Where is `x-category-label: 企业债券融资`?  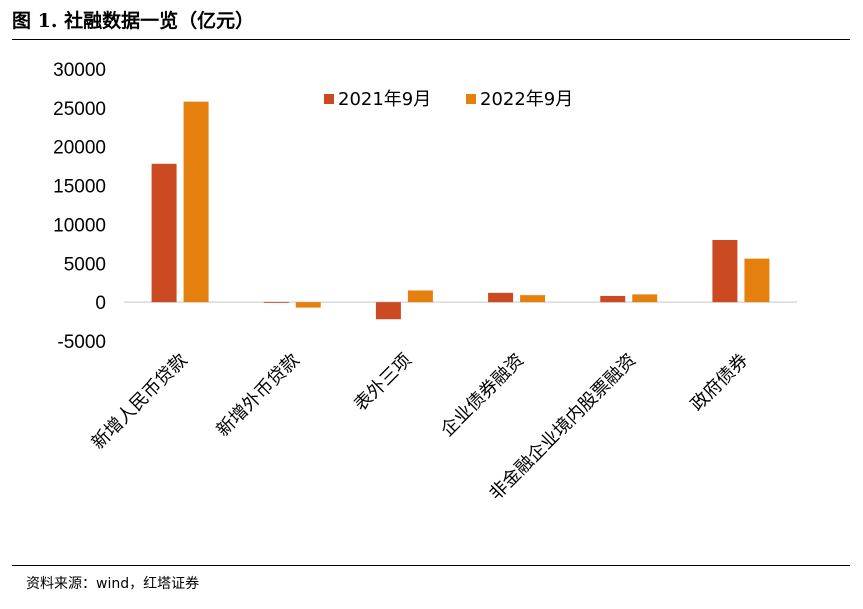
x-category-label: 企业债券融资 is located at coordinates (482, 395).